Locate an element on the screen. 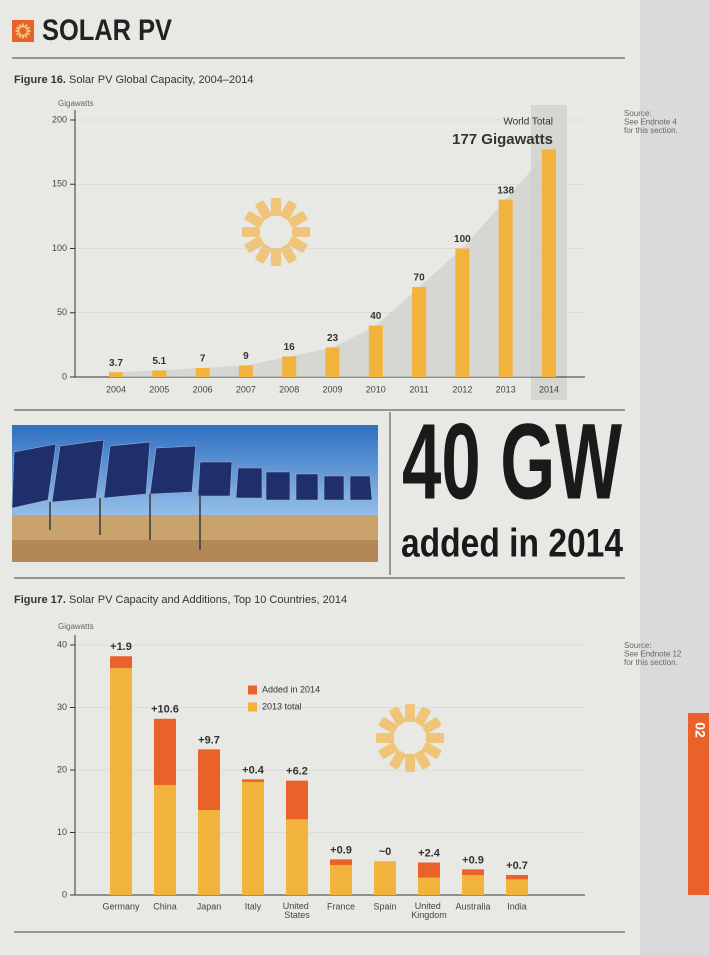 The height and width of the screenshot is (955, 709). x-tick-label: Italy is located at coordinates (253, 906).